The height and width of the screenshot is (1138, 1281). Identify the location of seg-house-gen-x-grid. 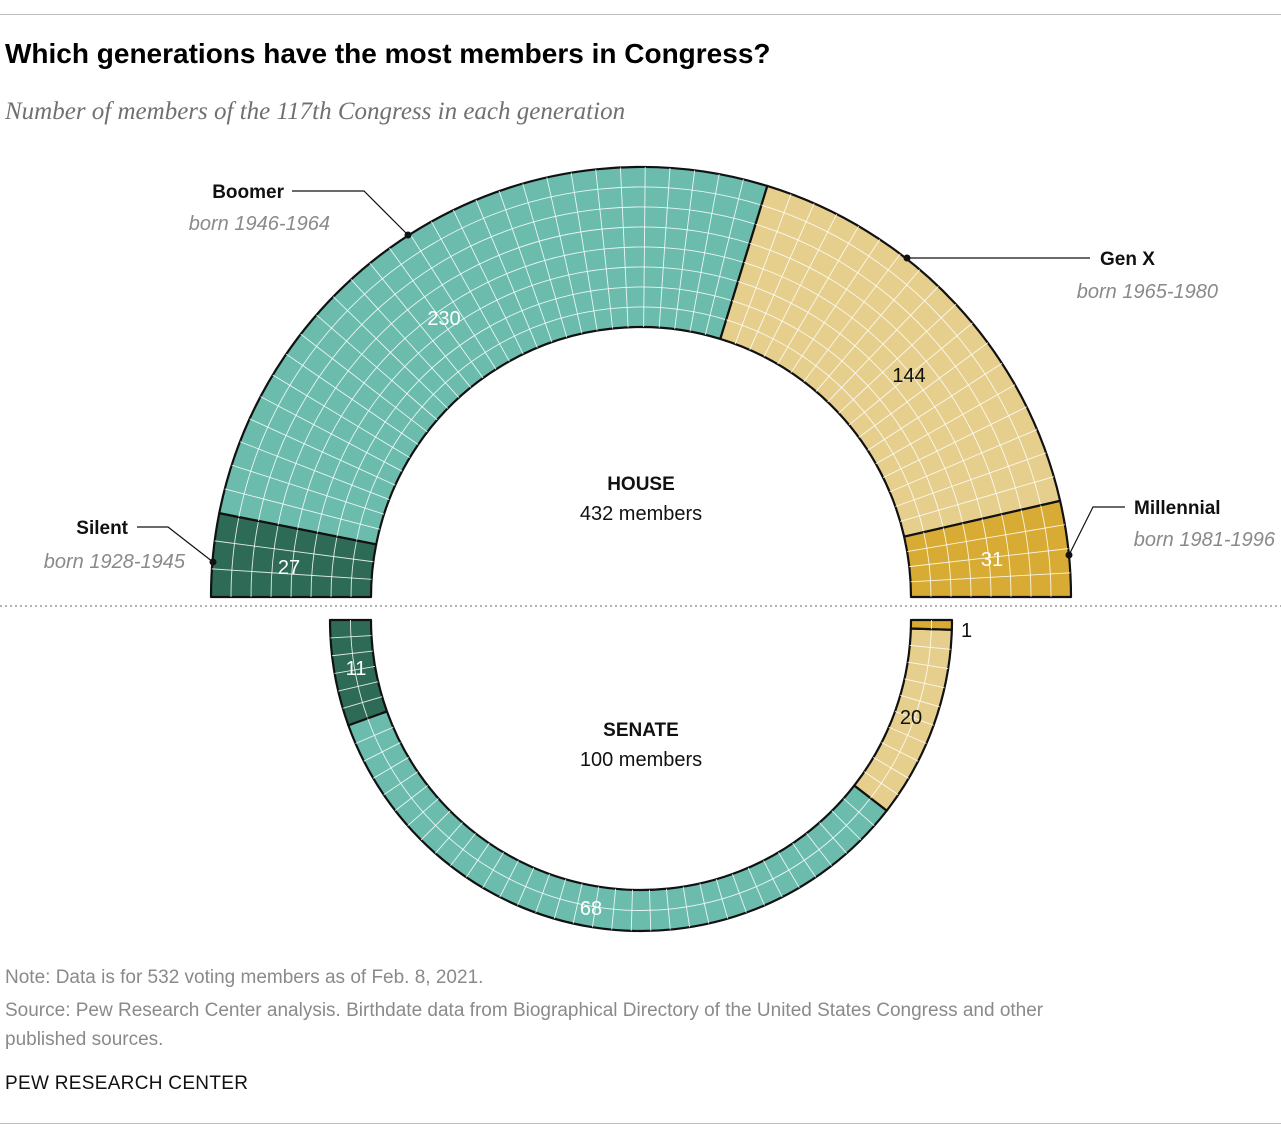
(890, 363).